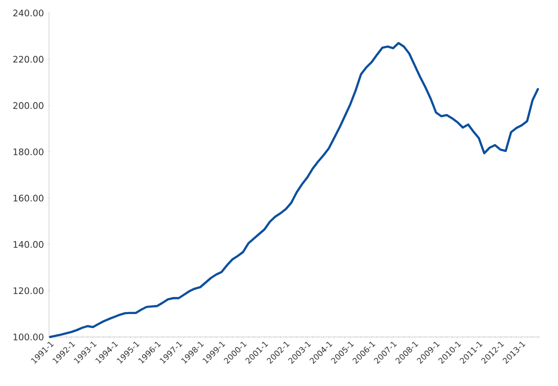 The image size is (558, 386). What do you see at coordinates (28, 13) in the screenshot?
I see `y-tick-label: 240.00` at bounding box center [28, 13].